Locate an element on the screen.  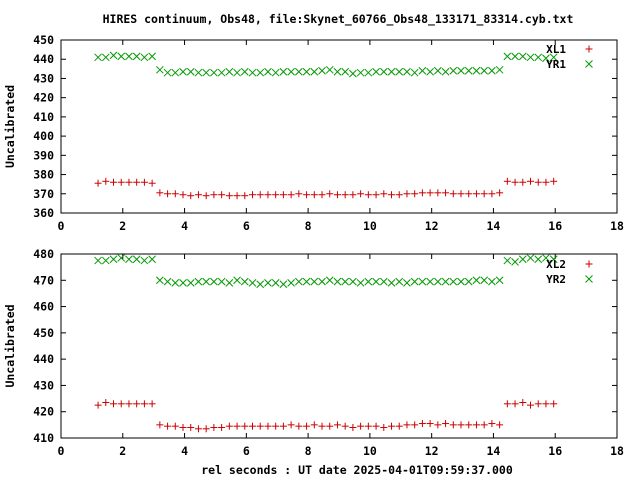
y-tick-label: 390 is located at coordinates (43, 155).